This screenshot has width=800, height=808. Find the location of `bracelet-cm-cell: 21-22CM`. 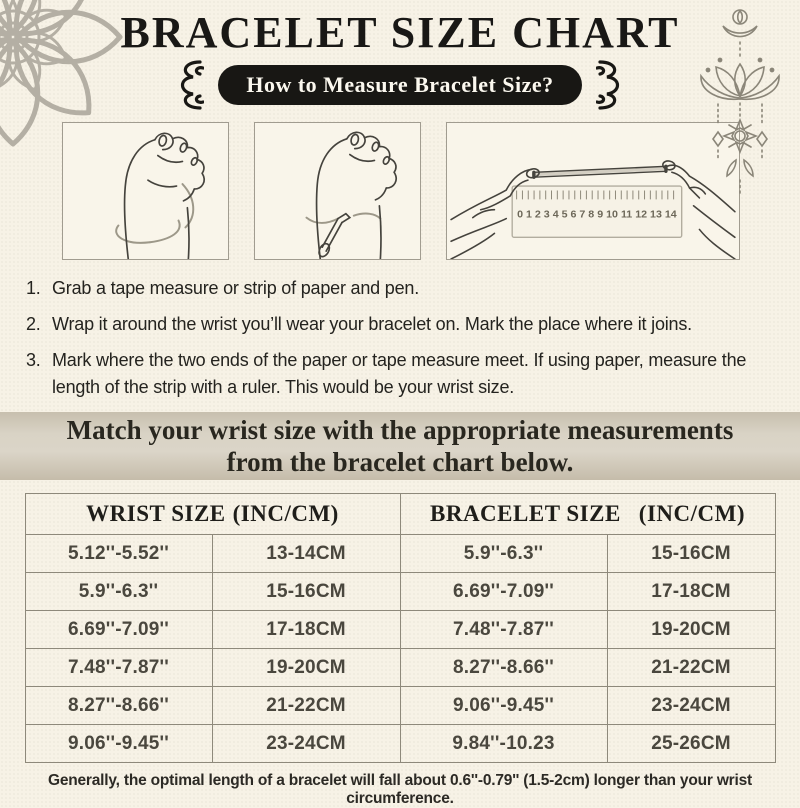

bracelet-cm-cell: 21-22CM is located at coordinates (691, 667).